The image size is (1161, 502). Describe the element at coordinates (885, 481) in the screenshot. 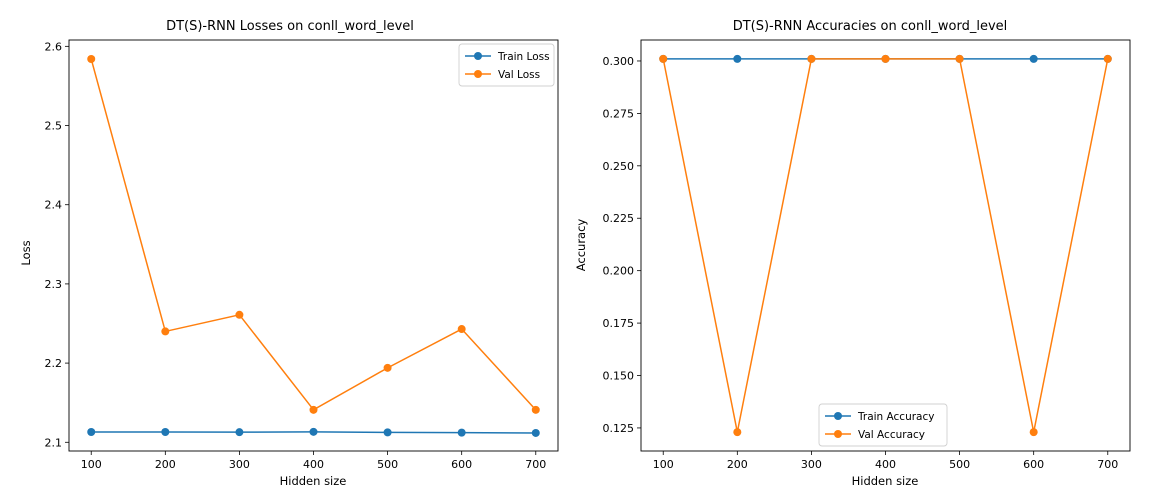

I see `accuracy-chart-xlabel: Hidden size` at that location.